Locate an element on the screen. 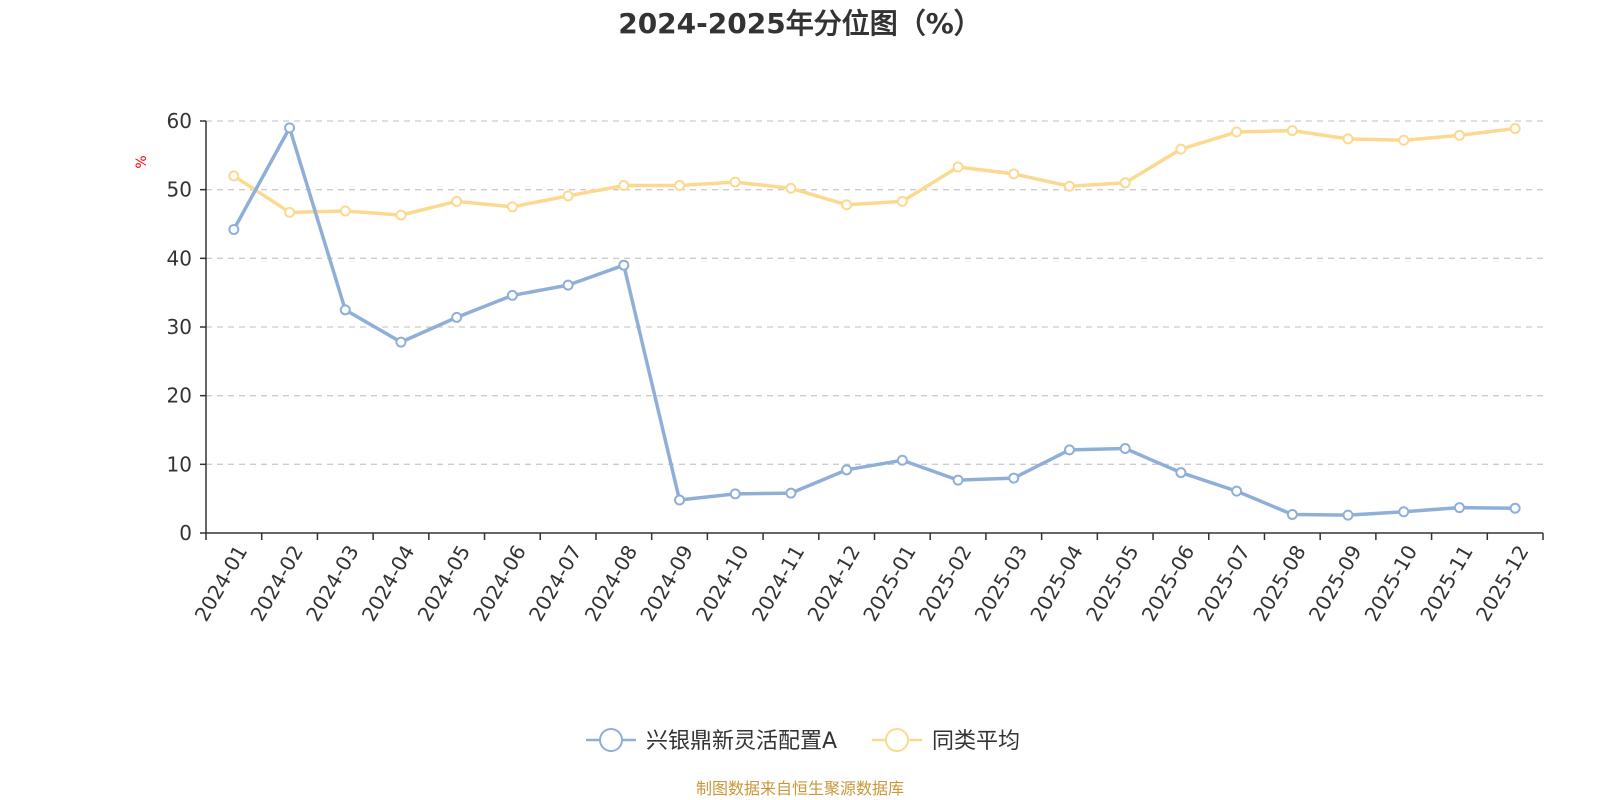  y-tick-label-10: 10 is located at coordinates (179, 464).